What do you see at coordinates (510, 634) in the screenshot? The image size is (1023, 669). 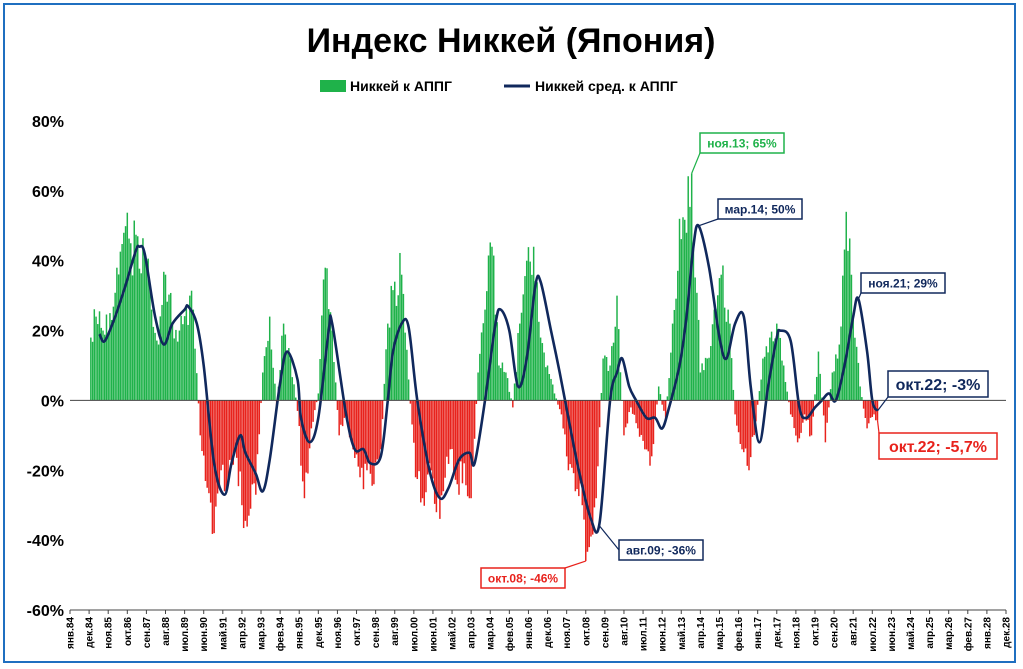 I see `x-tick-label: фев.05` at bounding box center [510, 634].